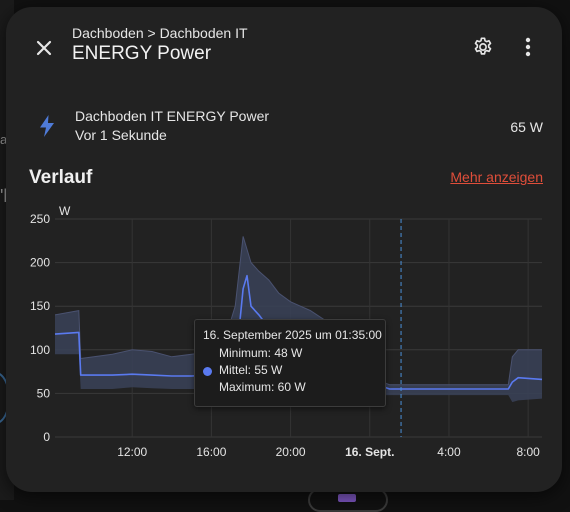 The image size is (570, 512). I want to click on y-axis-unit: W, so click(65, 211).